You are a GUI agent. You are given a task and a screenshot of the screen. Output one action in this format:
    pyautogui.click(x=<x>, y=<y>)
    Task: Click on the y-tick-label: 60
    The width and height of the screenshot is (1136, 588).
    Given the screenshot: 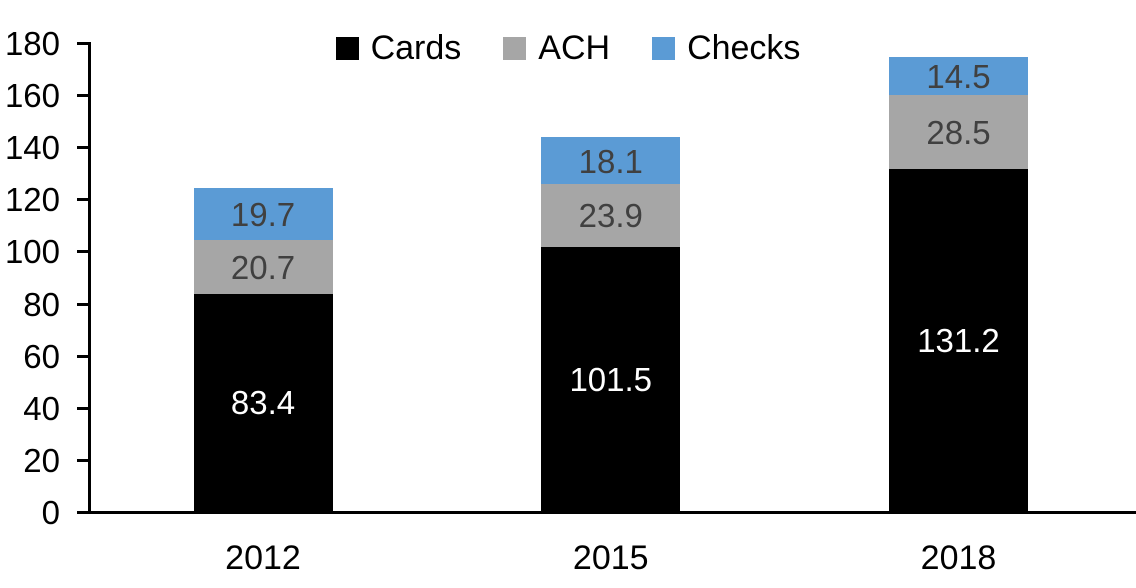 What is the action you would take?
    pyautogui.click(x=41, y=356)
    